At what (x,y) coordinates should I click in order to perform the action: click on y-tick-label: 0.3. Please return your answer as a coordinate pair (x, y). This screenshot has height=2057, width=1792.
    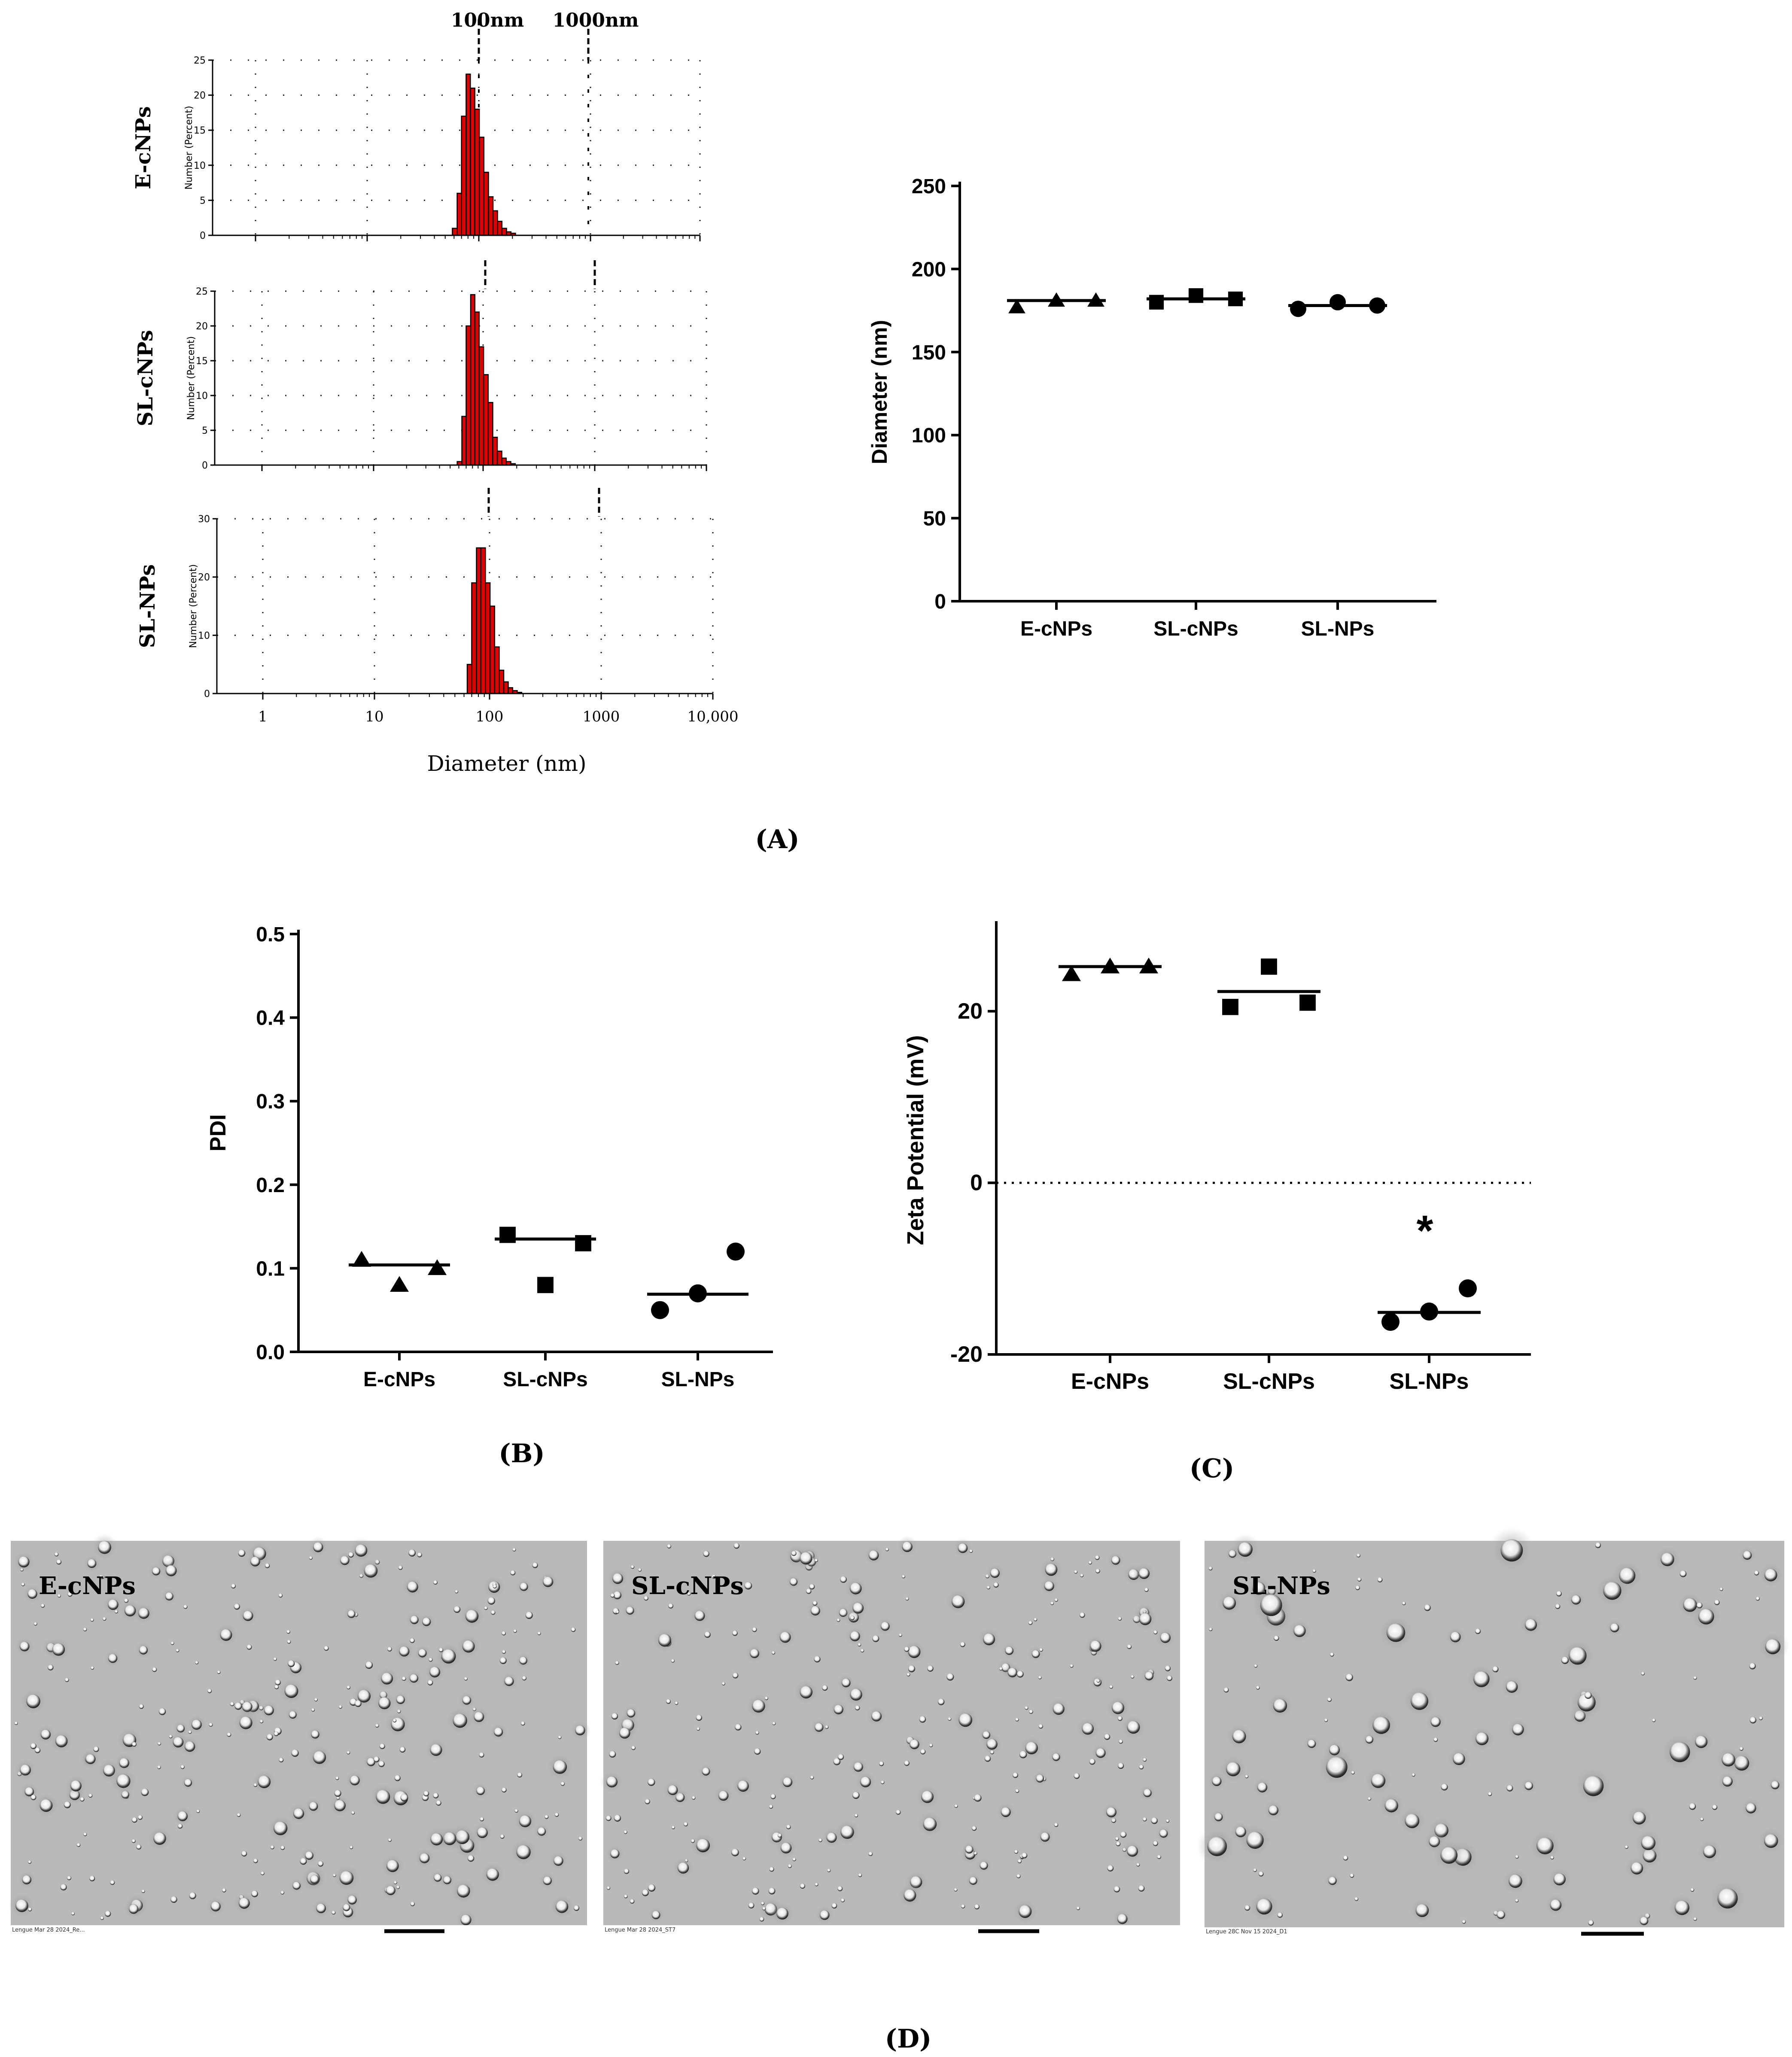
    Looking at the image, I should click on (270, 1101).